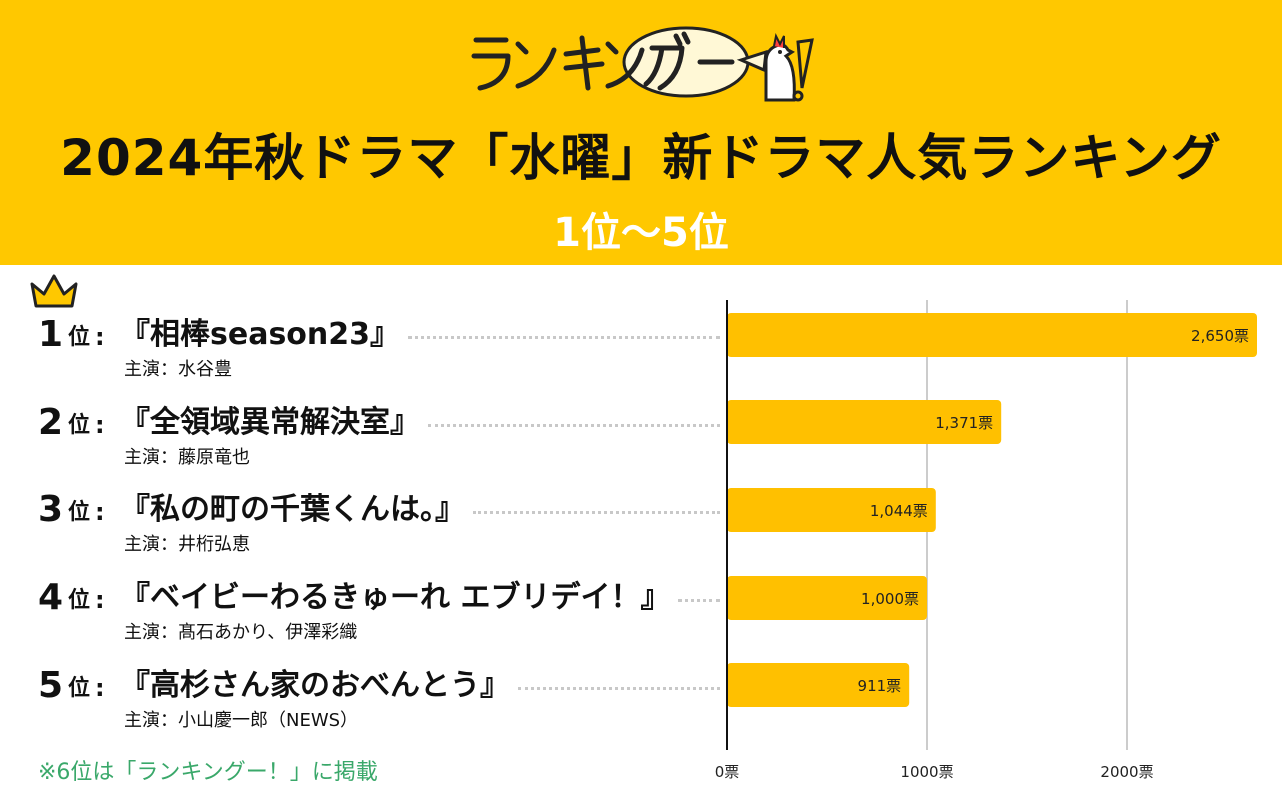 The height and width of the screenshot is (800, 1282). What do you see at coordinates (926, 772) in the screenshot?
I see `x-tick-label: 1000票` at bounding box center [926, 772].